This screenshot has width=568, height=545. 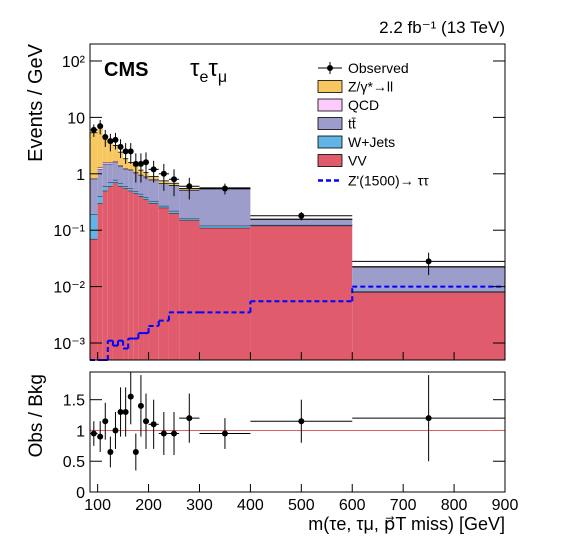 I want to click on x-tick-label: 300, so click(x=199, y=505).